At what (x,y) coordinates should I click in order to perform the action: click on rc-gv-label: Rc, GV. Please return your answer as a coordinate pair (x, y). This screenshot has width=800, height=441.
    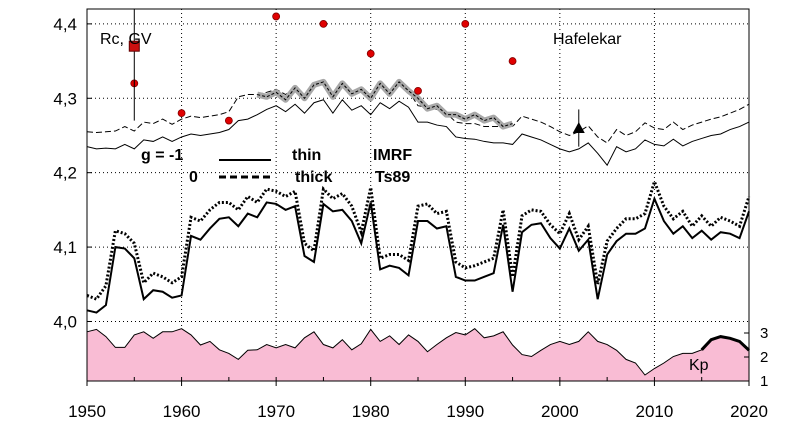
    Looking at the image, I should click on (126, 39).